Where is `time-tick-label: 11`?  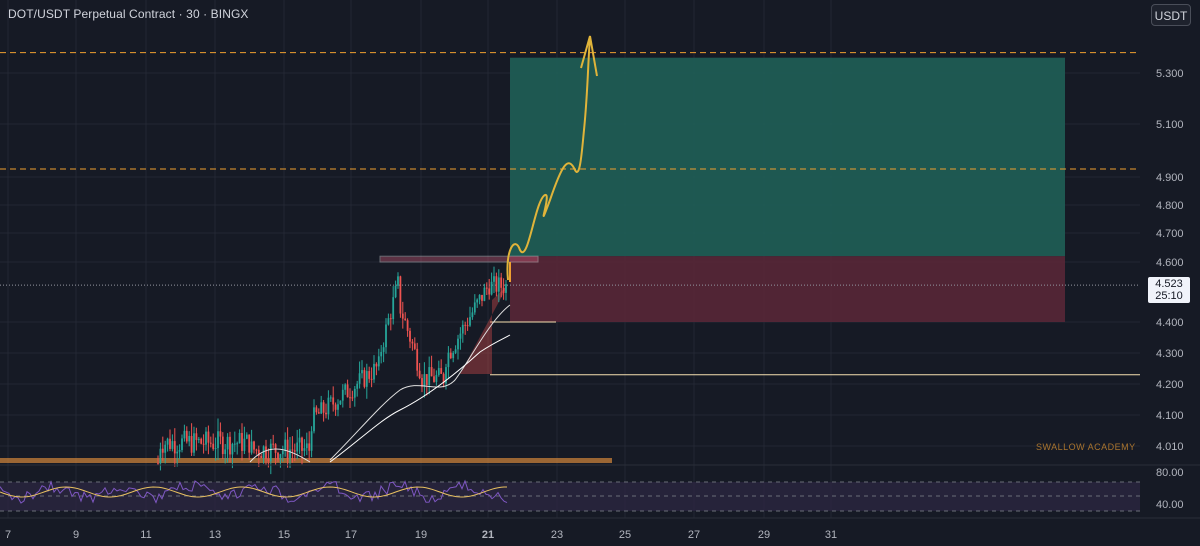 time-tick-label: 11 is located at coordinates (145, 535).